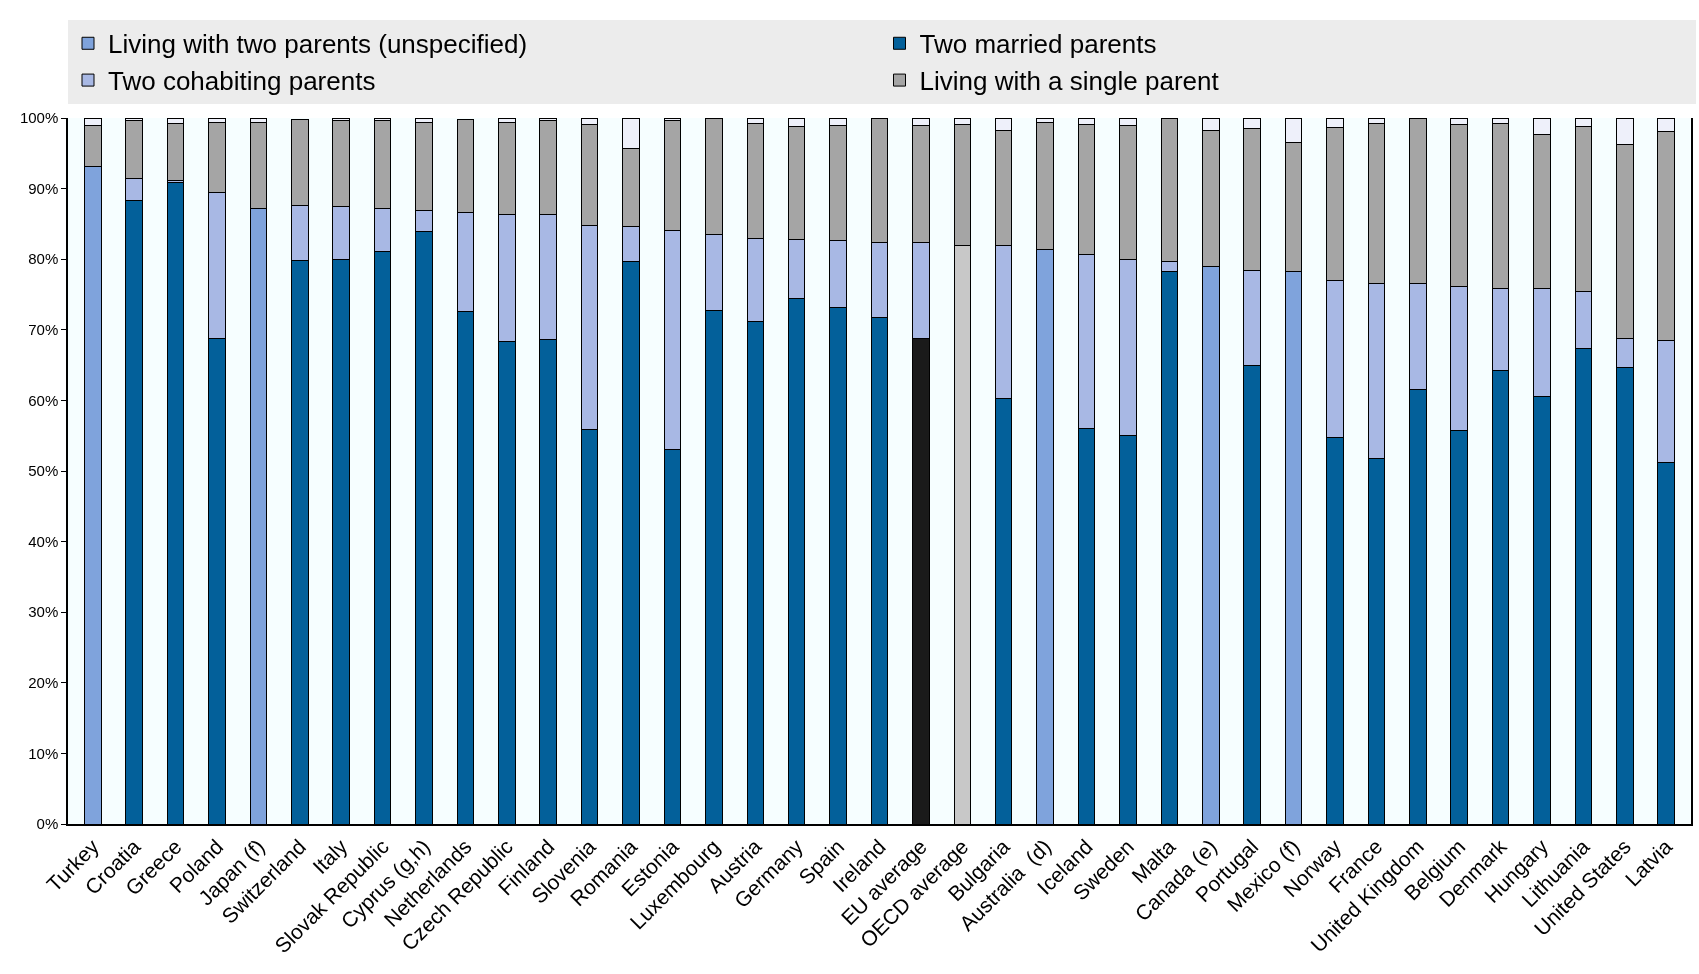 The image size is (1699, 974). I want to click on y-tick-label: 80%, so click(43, 259).